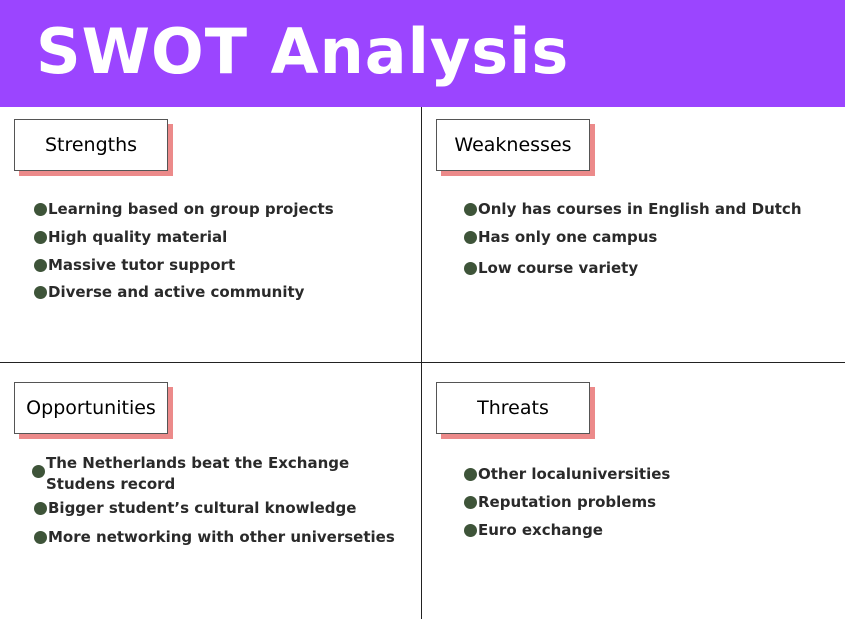 This screenshot has width=845, height=619. What do you see at coordinates (303, 51) in the screenshot?
I see `page-title: SWOT Analysis` at bounding box center [303, 51].